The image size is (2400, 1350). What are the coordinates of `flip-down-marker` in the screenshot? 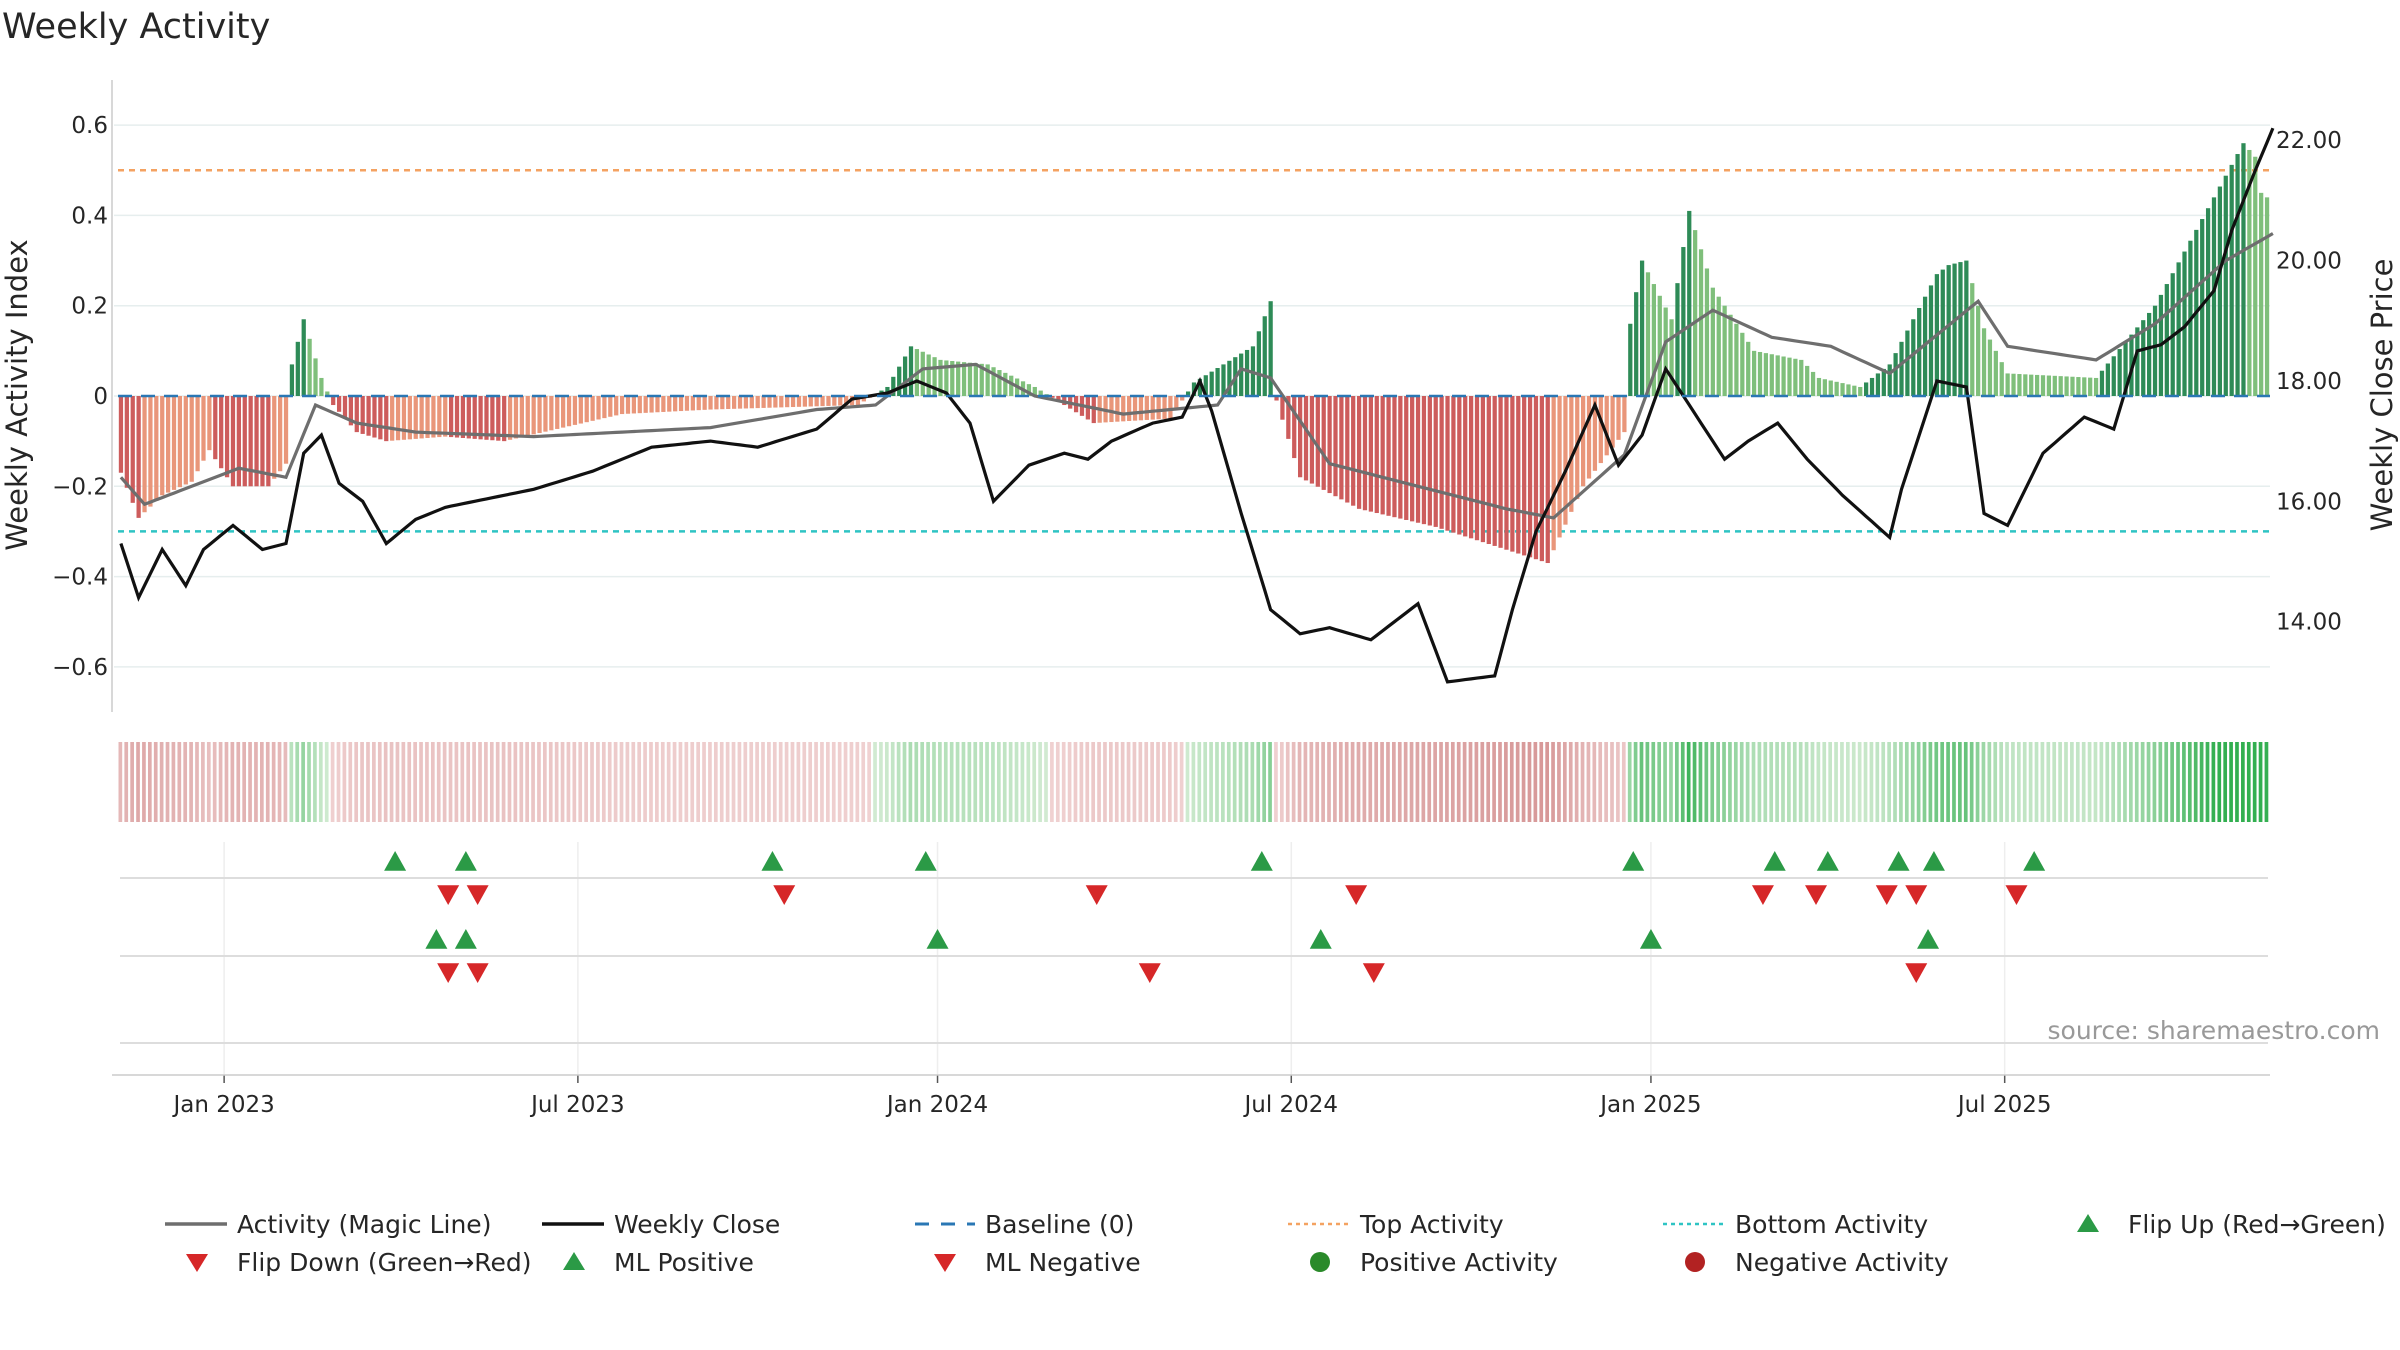 It's located at (784, 895).